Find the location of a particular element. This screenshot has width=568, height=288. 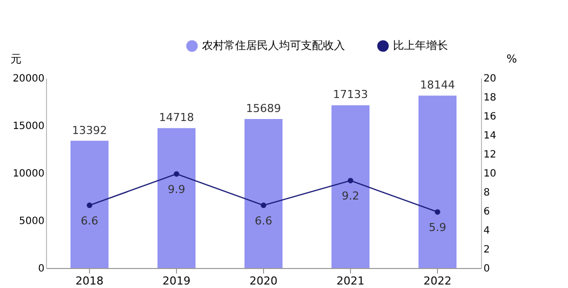

data-label: 18144 is located at coordinates (437, 85).